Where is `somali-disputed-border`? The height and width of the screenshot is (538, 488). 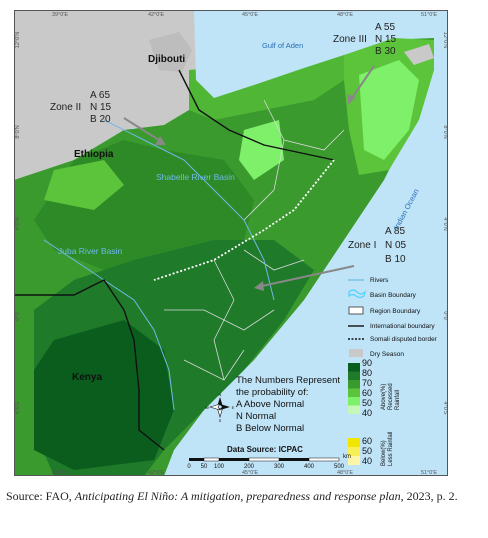 somali-disputed-border is located at coordinates (244, 220).